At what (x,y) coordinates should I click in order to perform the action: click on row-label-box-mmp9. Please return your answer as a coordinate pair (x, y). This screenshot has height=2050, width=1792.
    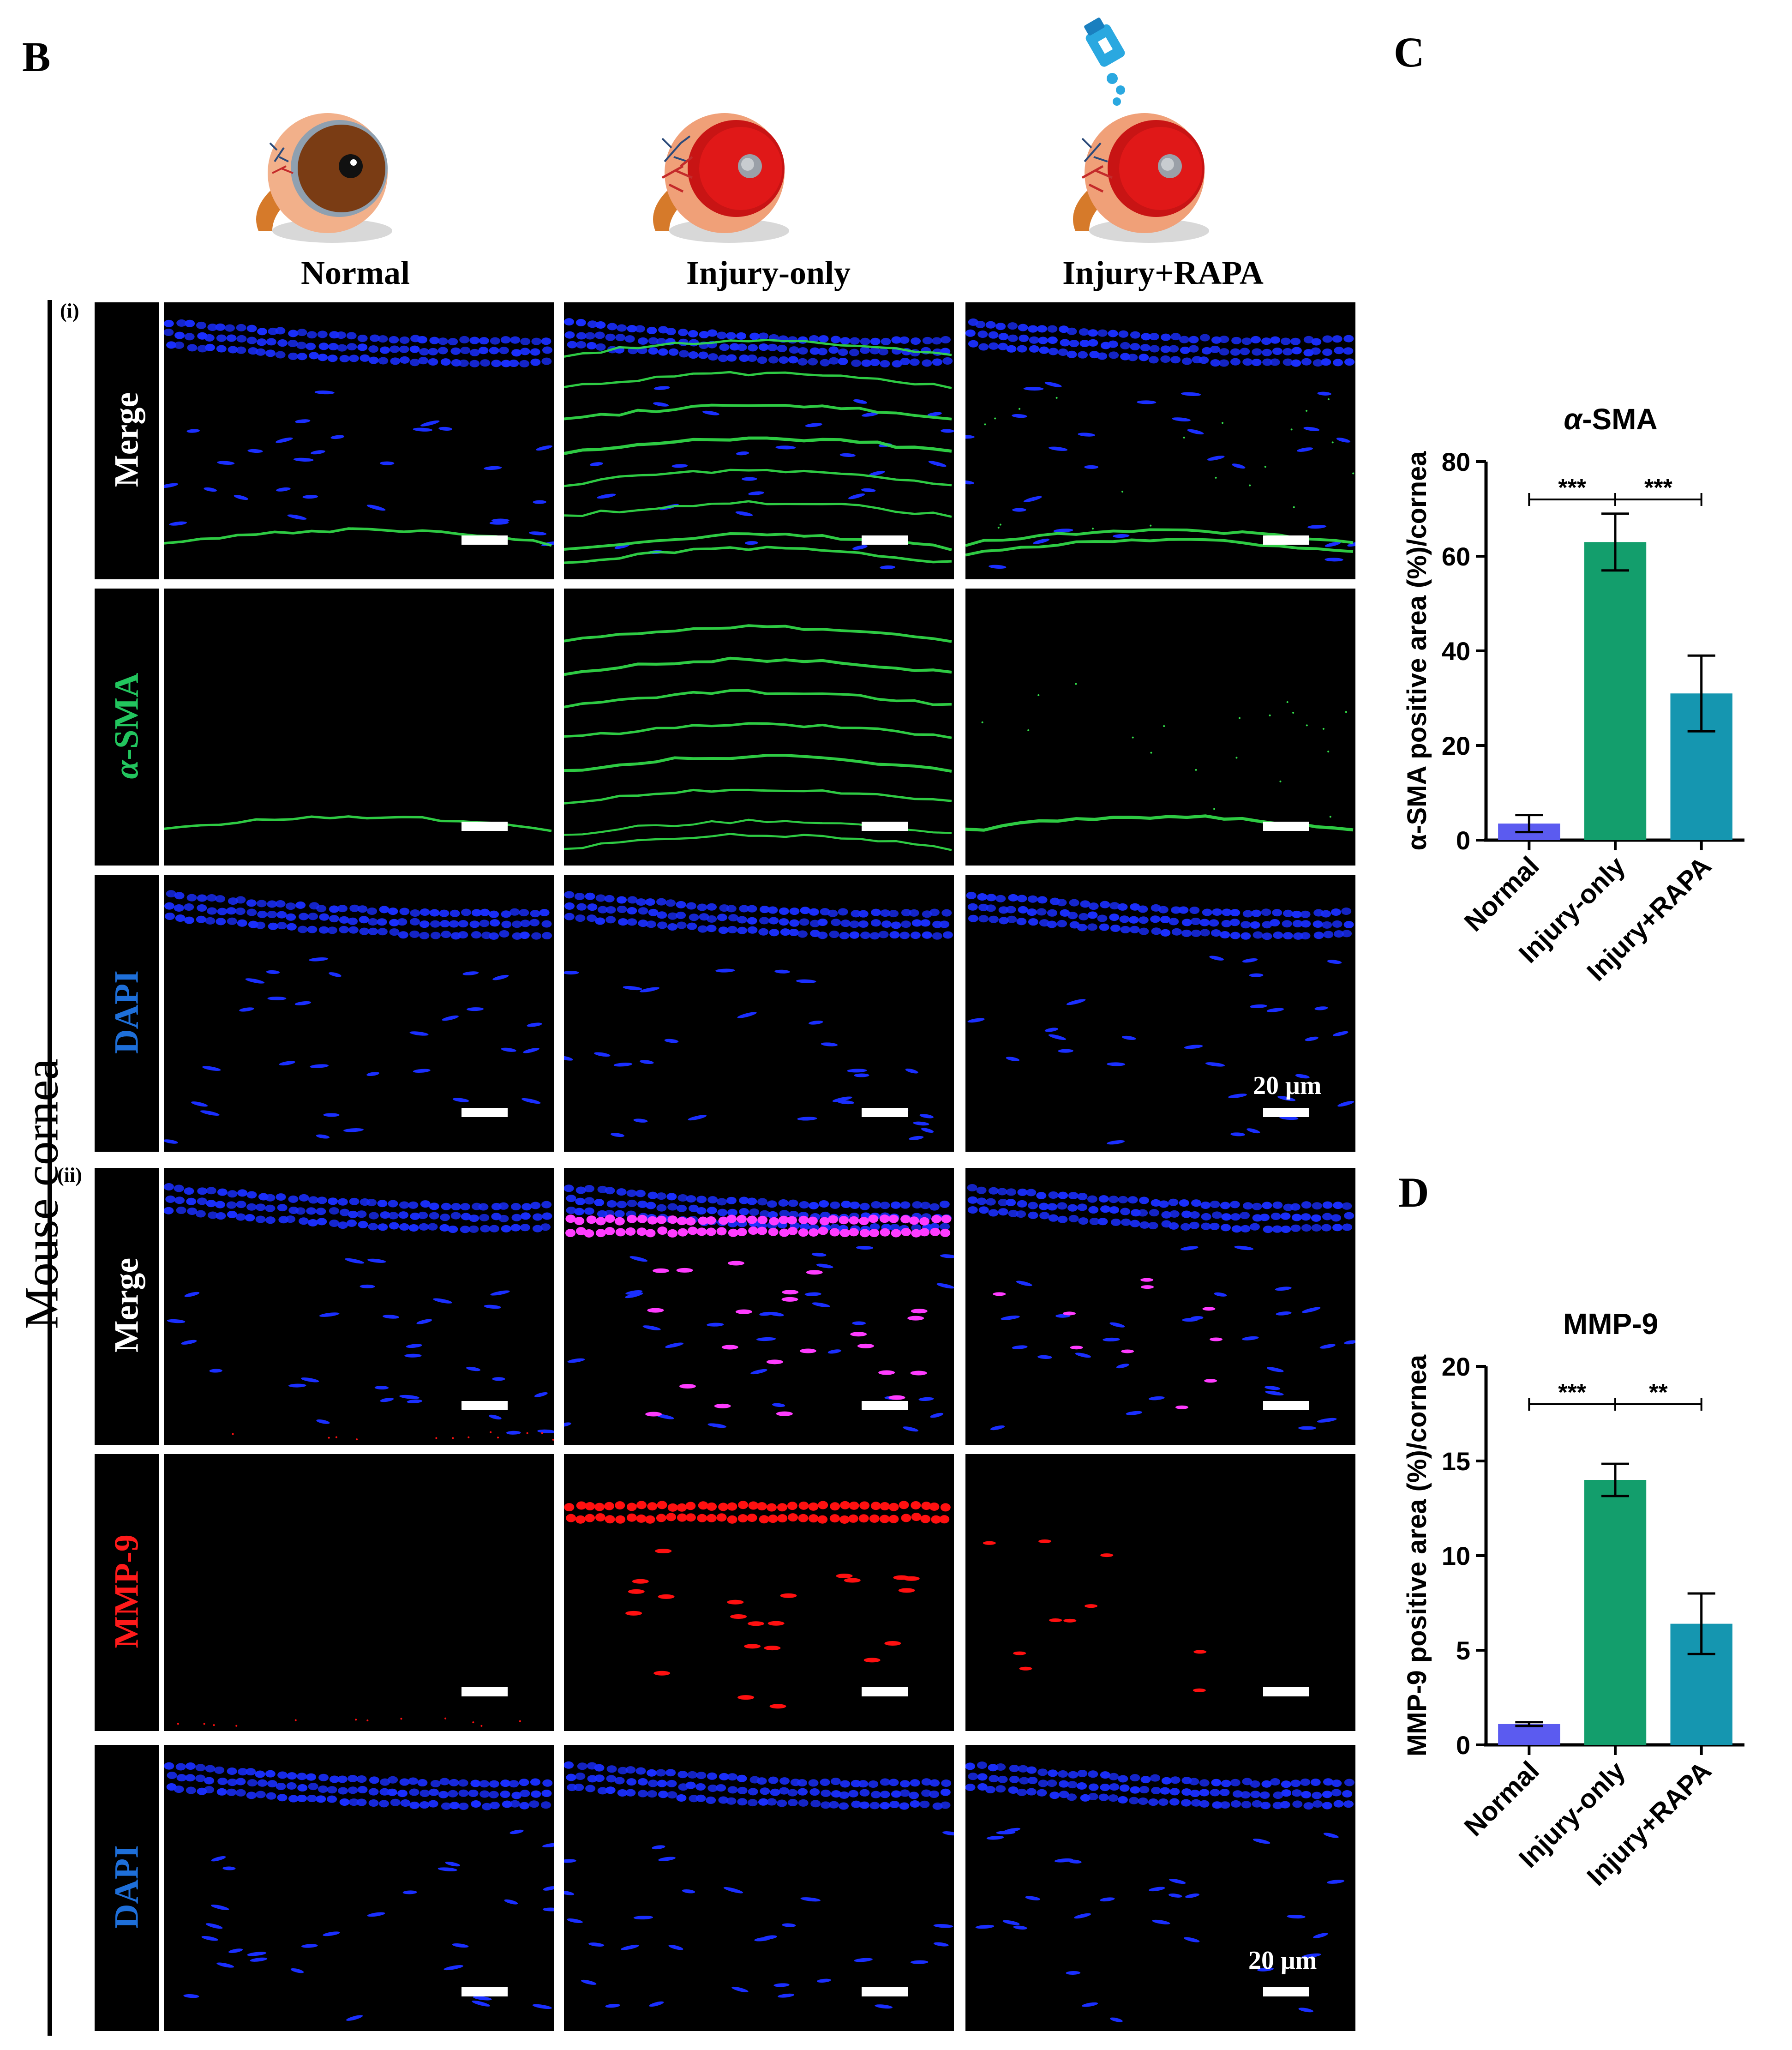
    Looking at the image, I should click on (127, 1593).